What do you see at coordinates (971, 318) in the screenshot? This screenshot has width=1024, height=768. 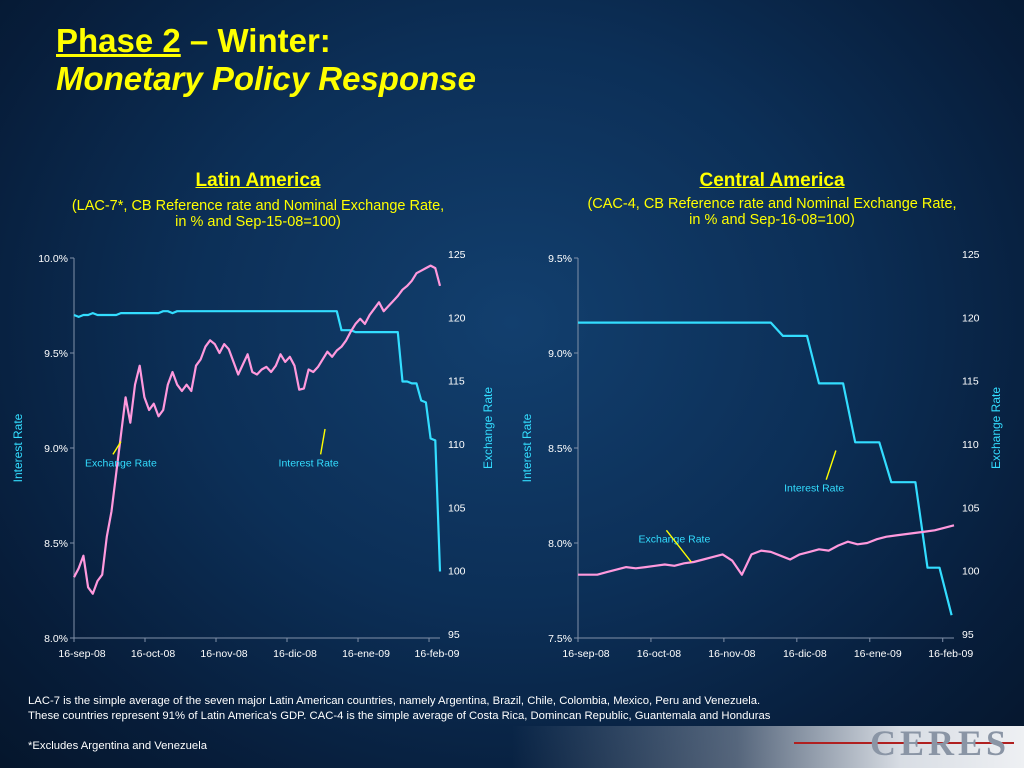 I see `chart2-ytick-right-label: 120` at bounding box center [971, 318].